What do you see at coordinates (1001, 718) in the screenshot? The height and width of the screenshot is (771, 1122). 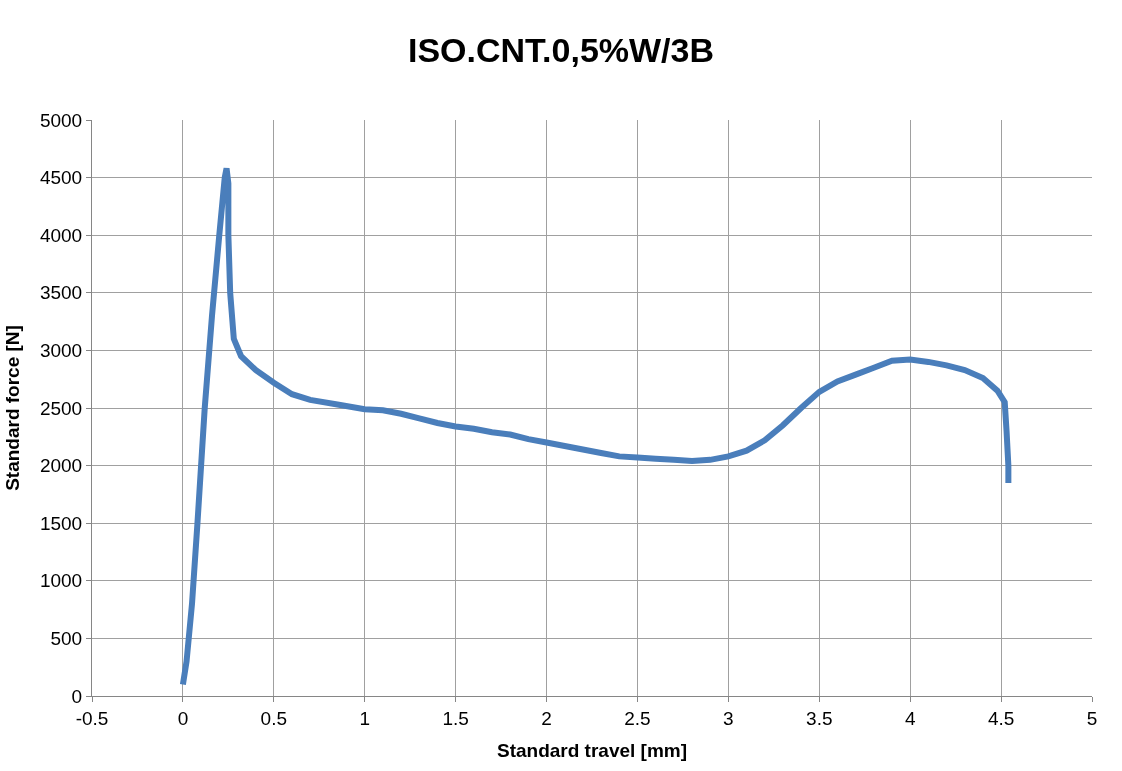 I see `x-tick-label: 4.5` at bounding box center [1001, 718].